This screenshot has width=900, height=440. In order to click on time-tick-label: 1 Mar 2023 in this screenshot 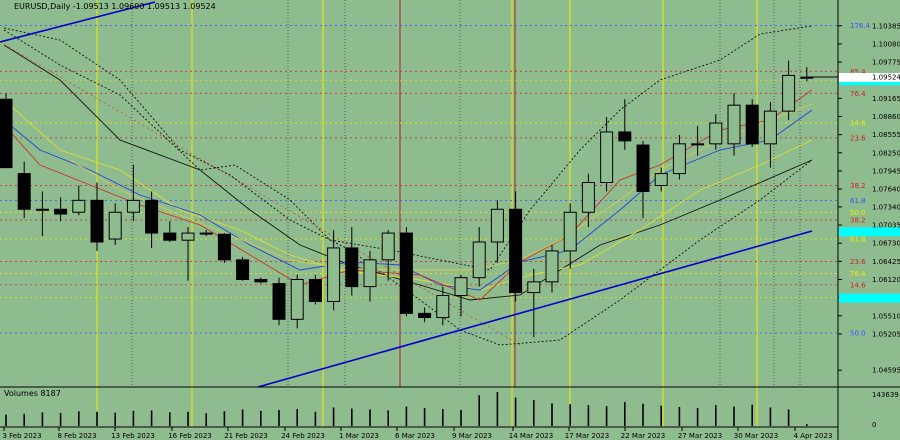, I will do `click(359, 436)`.